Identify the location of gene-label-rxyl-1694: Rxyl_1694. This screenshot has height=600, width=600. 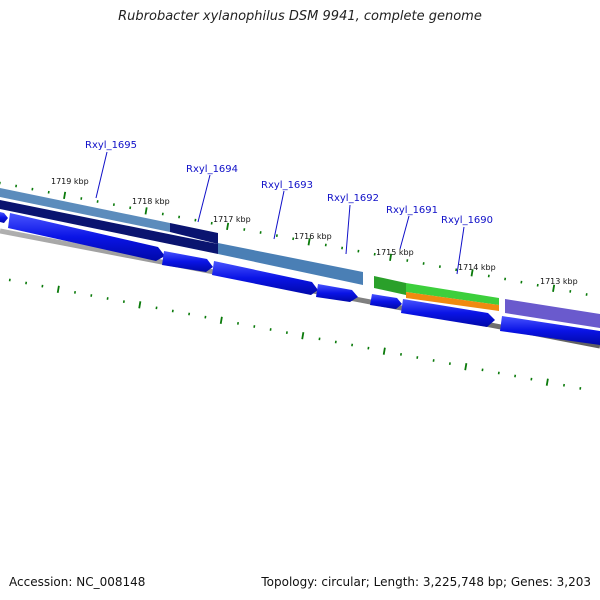
(212, 169).